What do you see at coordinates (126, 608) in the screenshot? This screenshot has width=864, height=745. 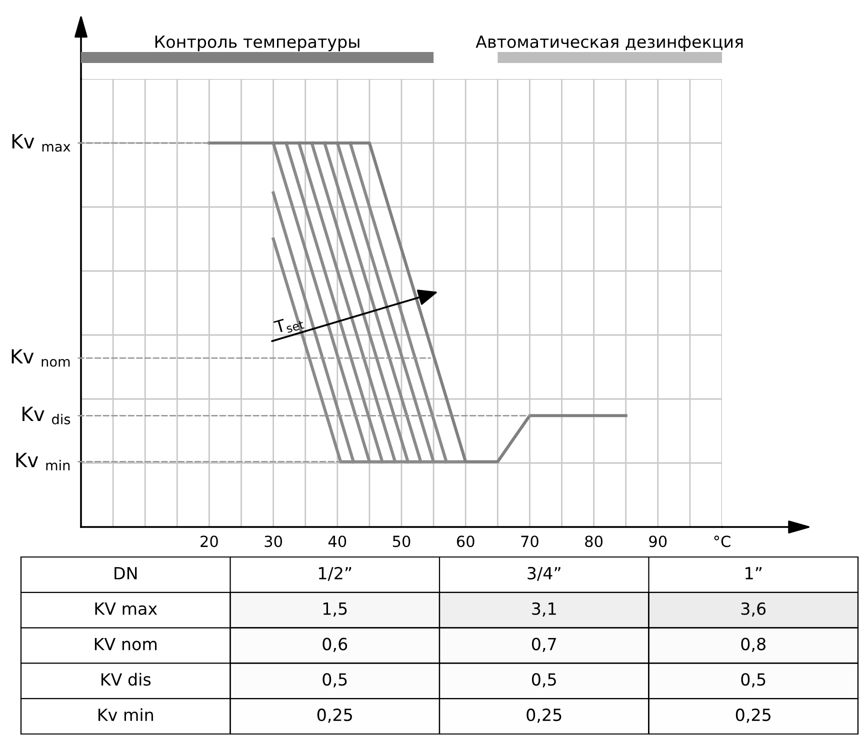 I see `y-tick-label: KV max` at bounding box center [126, 608].